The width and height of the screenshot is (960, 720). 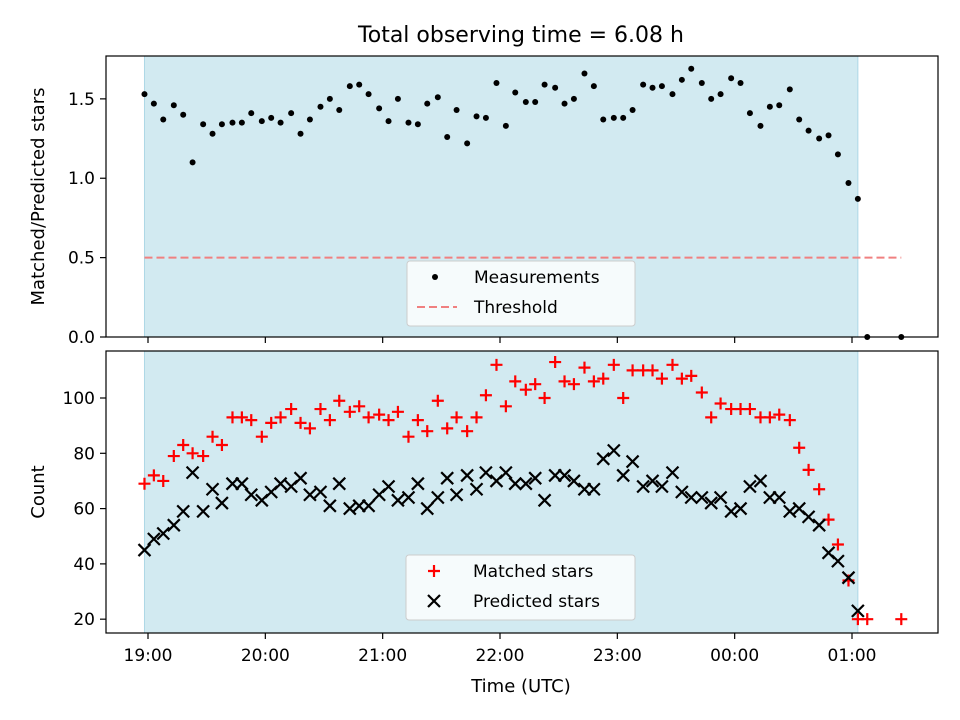 What do you see at coordinates (435, 277) in the screenshot?
I see `legend-marker` at bounding box center [435, 277].